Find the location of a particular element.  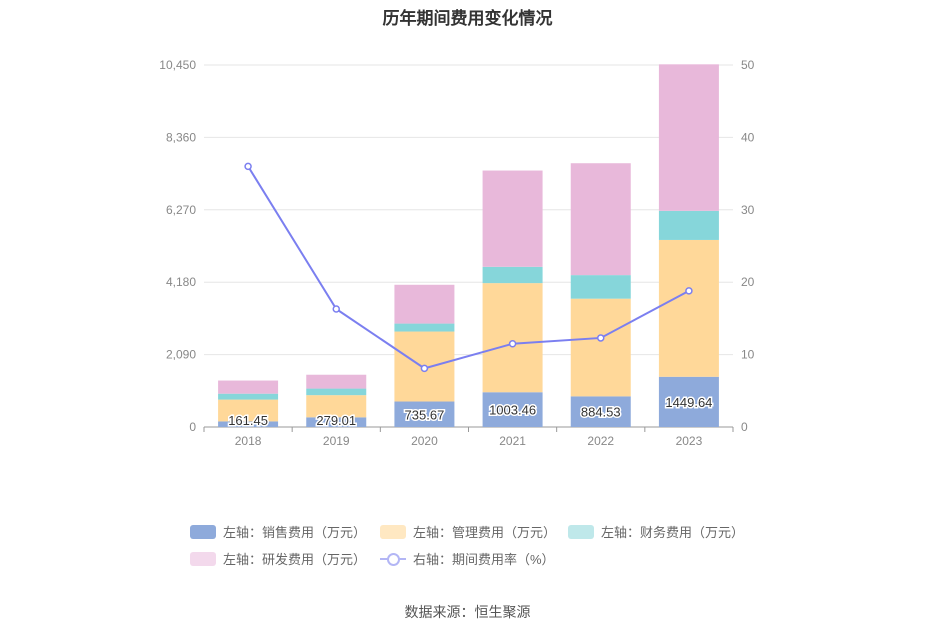

legend-item-sales: 左轴：销售费用（万元） is located at coordinates (278, 531).